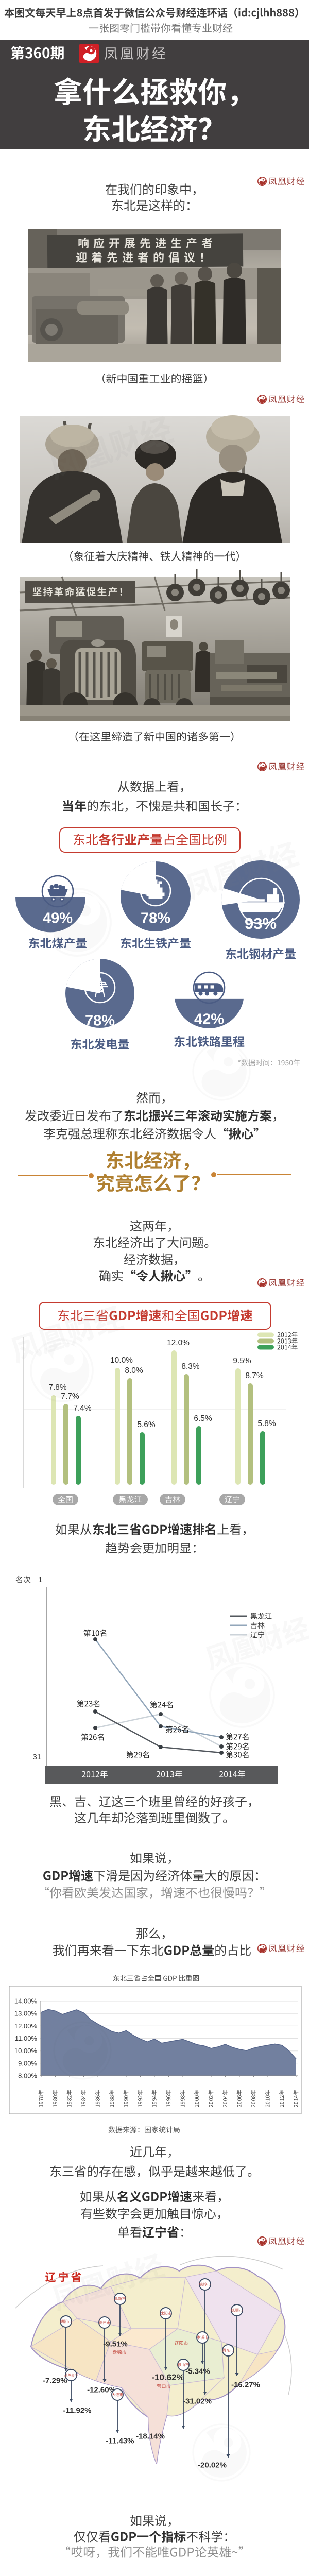 This screenshot has height=2576, width=309. What do you see at coordinates (197, 2401) in the screenshot?
I see `svg-text: -31.02%` at bounding box center [197, 2401].